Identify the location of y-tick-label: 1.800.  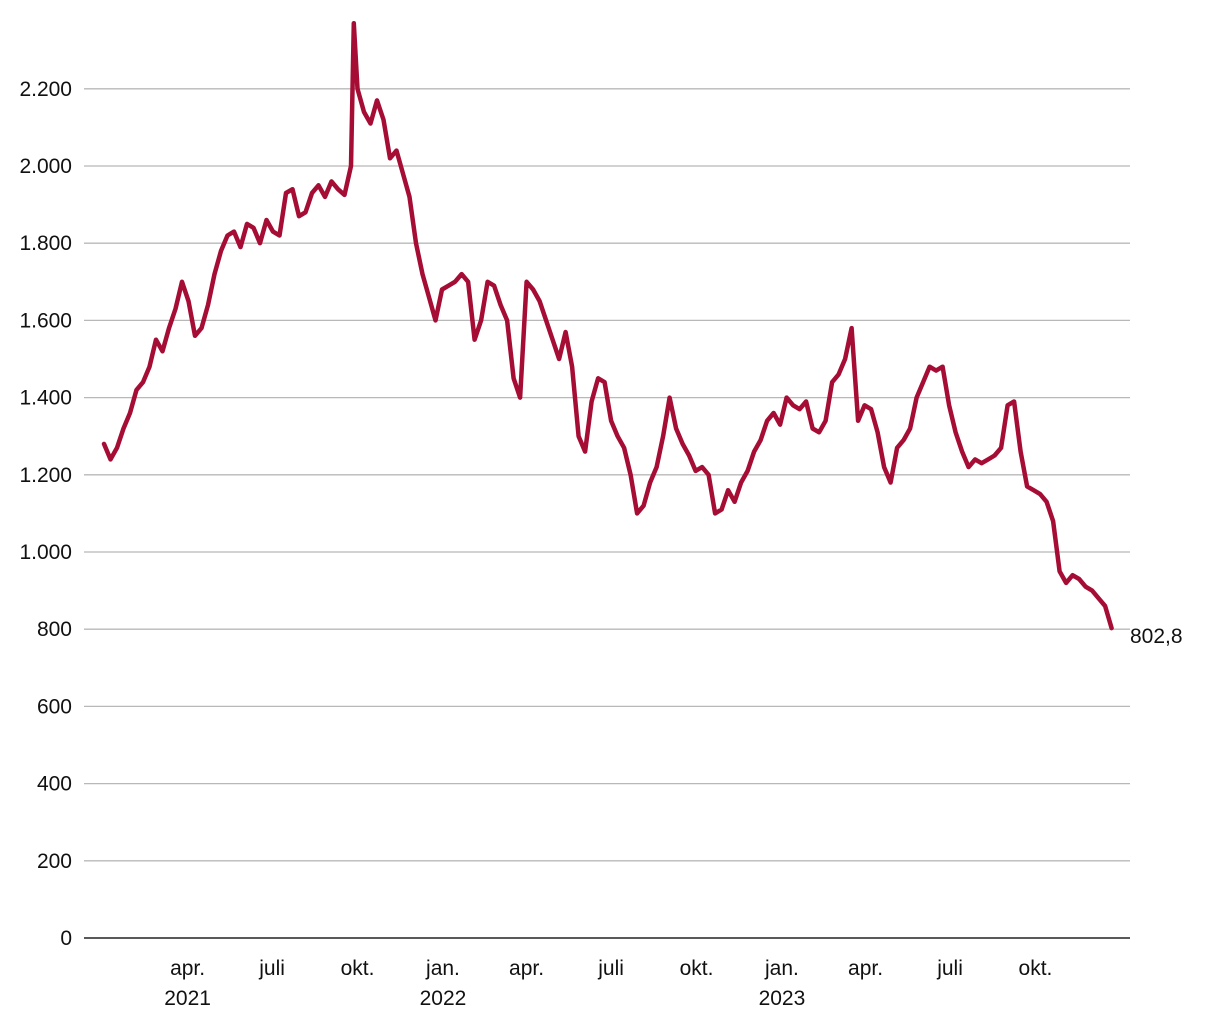
(45, 243).